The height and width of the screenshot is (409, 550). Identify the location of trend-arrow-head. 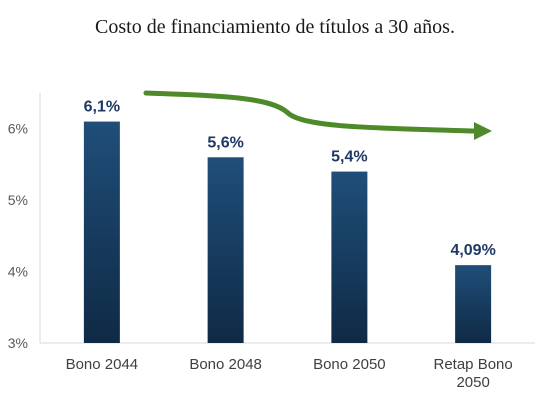
(483, 131).